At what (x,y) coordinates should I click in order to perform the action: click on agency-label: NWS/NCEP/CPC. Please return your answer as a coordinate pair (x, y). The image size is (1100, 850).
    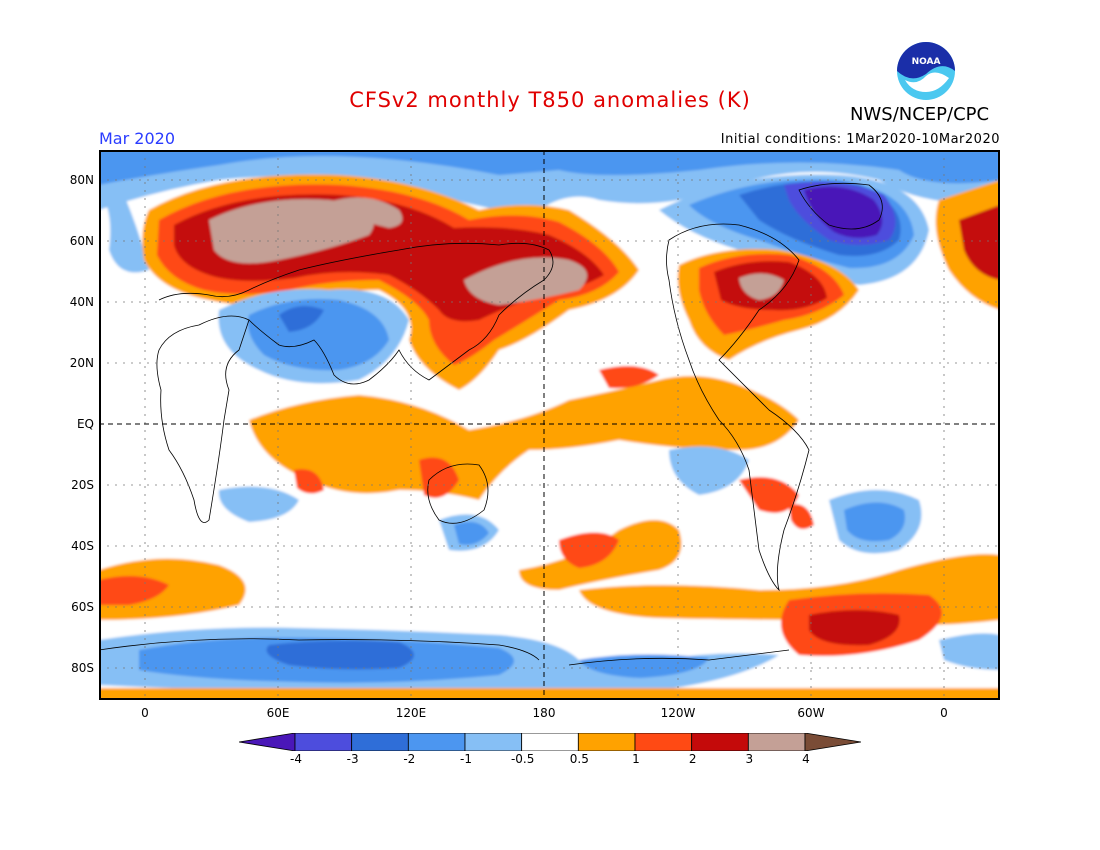
    Looking at the image, I should click on (920, 114).